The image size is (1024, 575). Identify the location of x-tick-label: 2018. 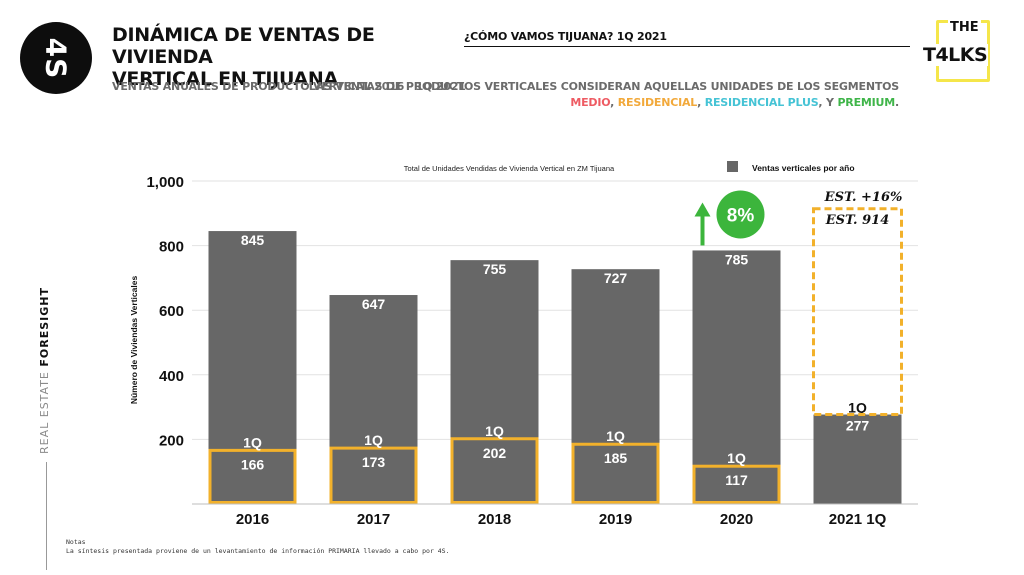
(494, 519).